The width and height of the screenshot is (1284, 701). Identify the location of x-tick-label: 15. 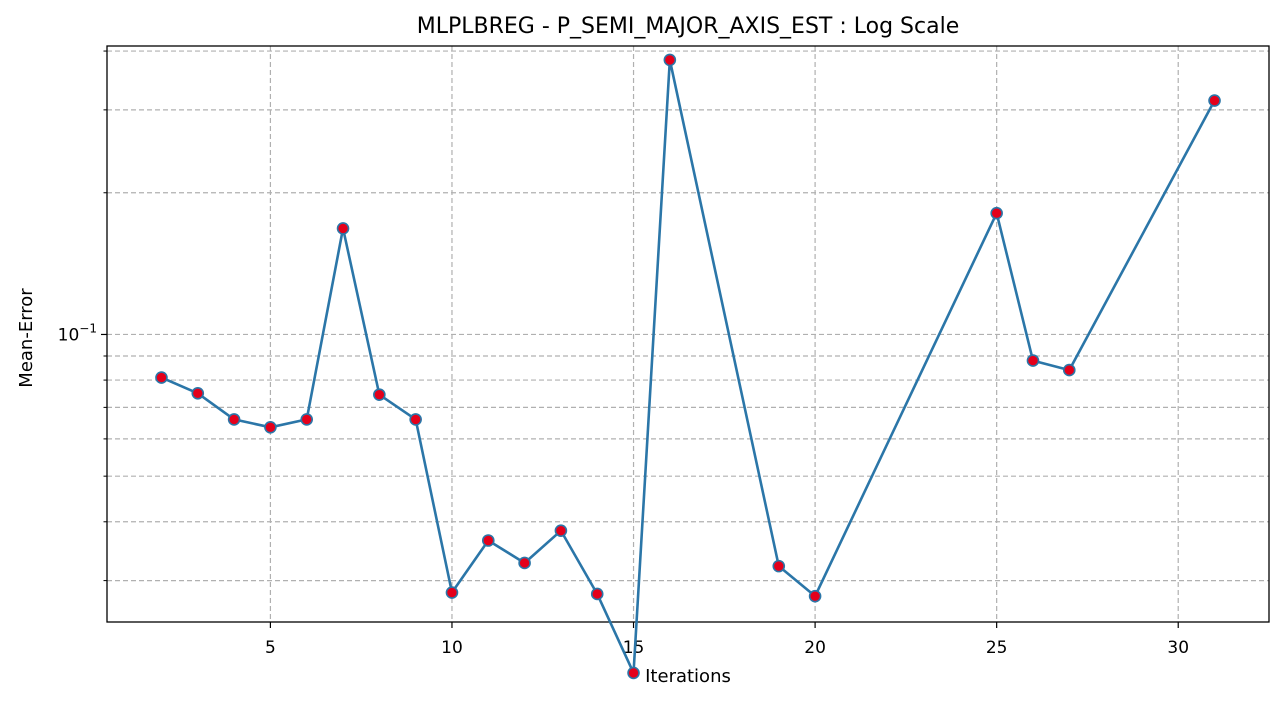
(634, 648).